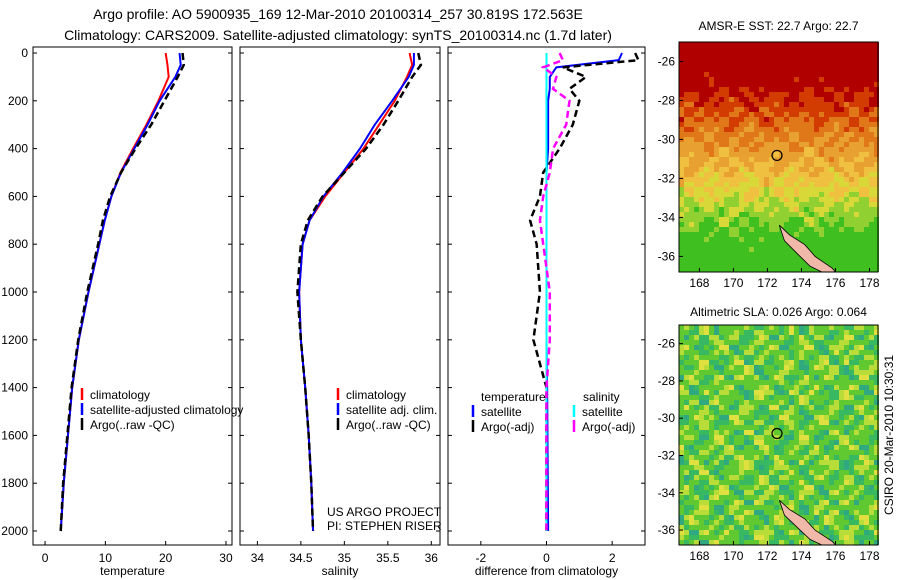 The image size is (900, 580). Describe the element at coordinates (384, 512) in the screenshot. I see `project-annotation: US ARGO PROJECT` at that location.